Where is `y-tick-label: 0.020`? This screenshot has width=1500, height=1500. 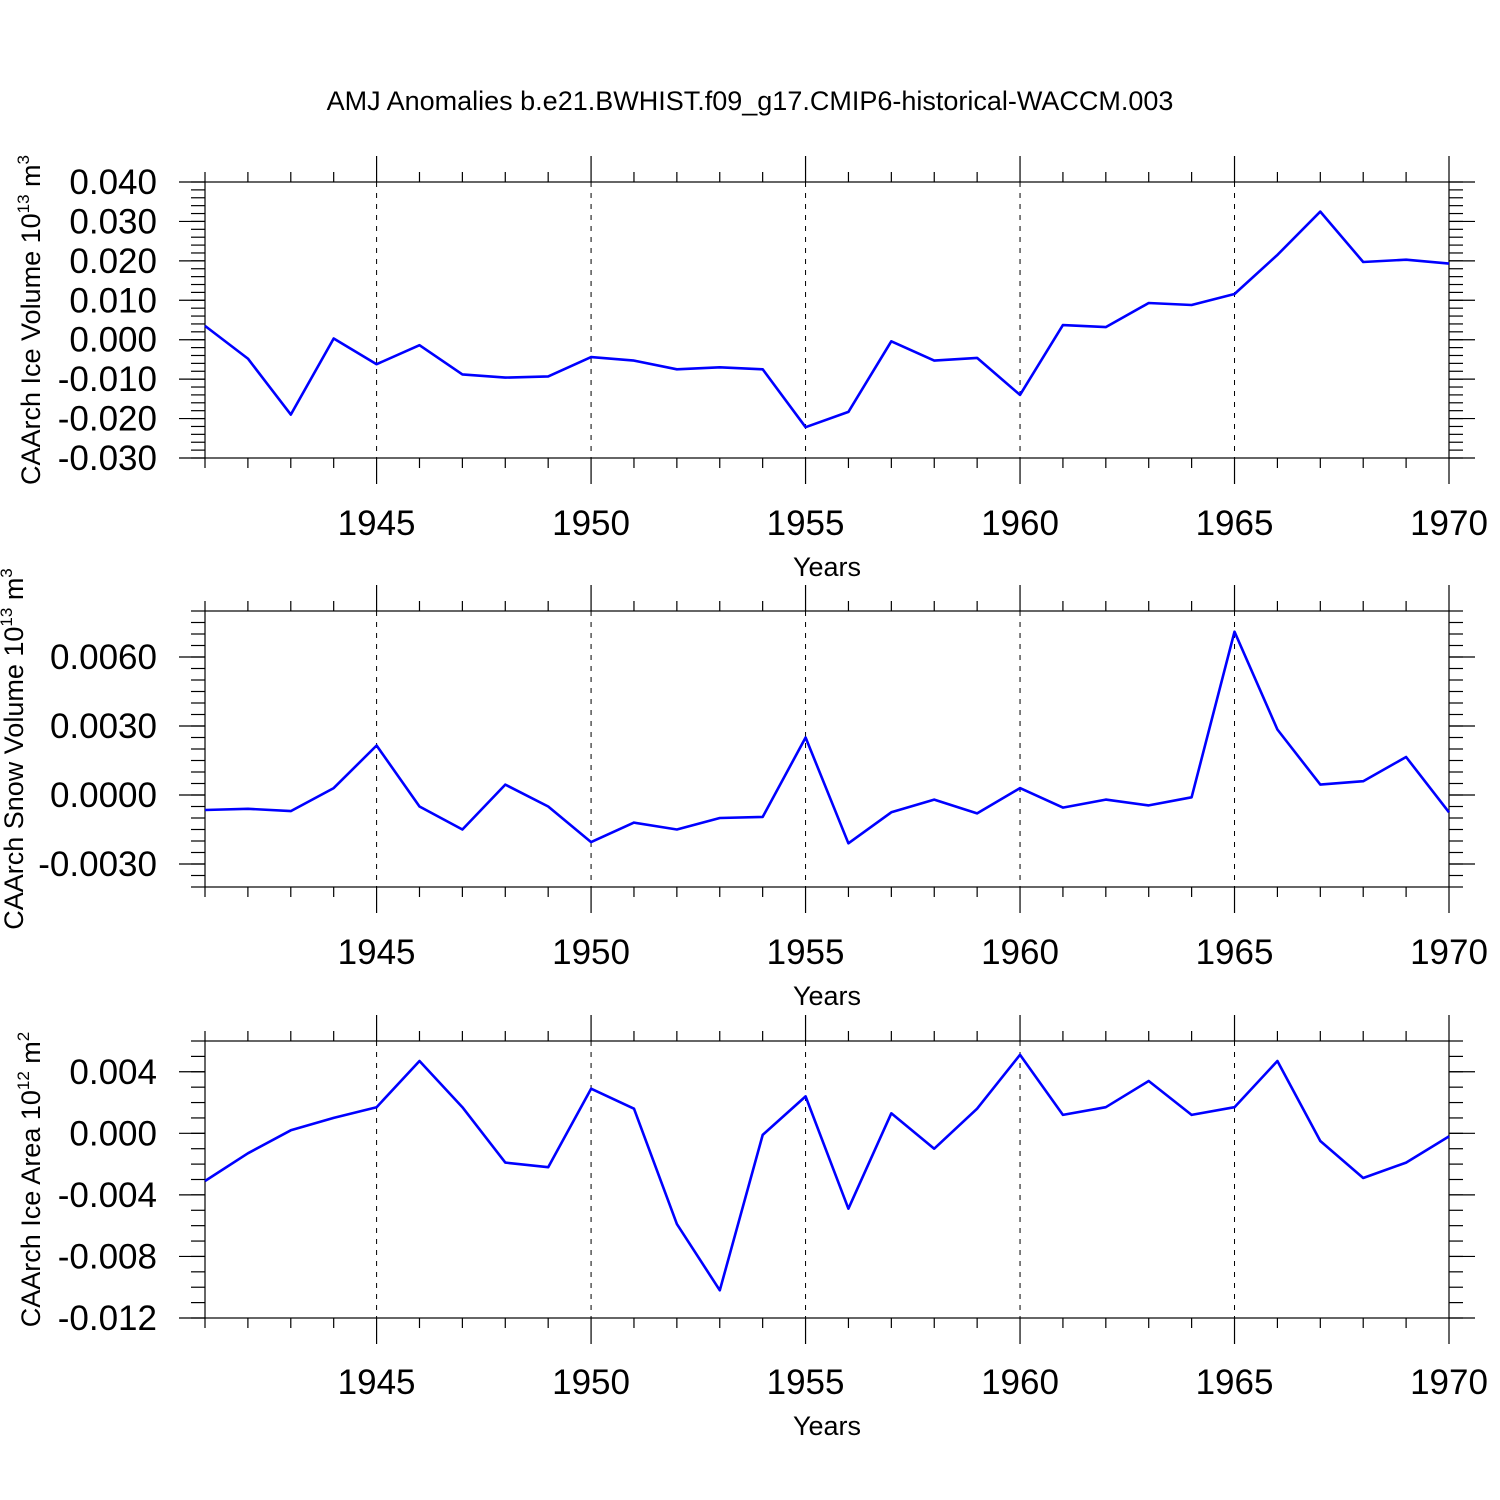
y-tick-label: 0.020 is located at coordinates (113, 261).